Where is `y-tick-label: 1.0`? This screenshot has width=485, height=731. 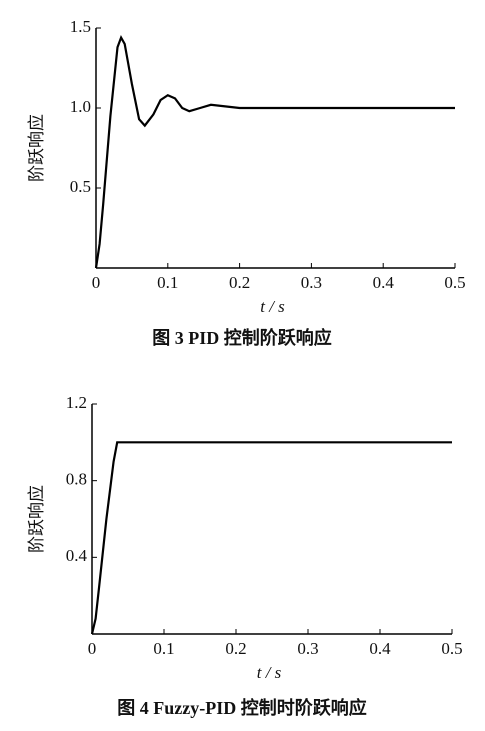
y-tick-label: 1.0 is located at coordinates (80, 106).